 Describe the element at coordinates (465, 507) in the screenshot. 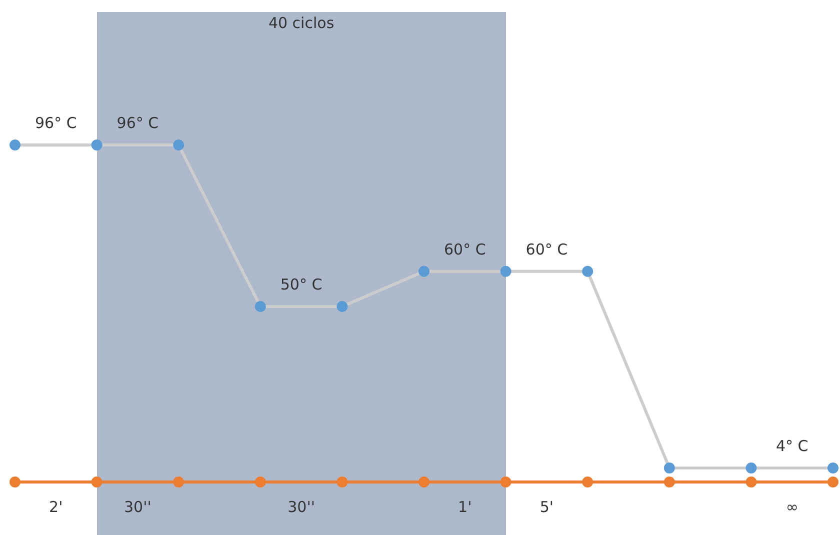

I see `text: 1'` at that location.